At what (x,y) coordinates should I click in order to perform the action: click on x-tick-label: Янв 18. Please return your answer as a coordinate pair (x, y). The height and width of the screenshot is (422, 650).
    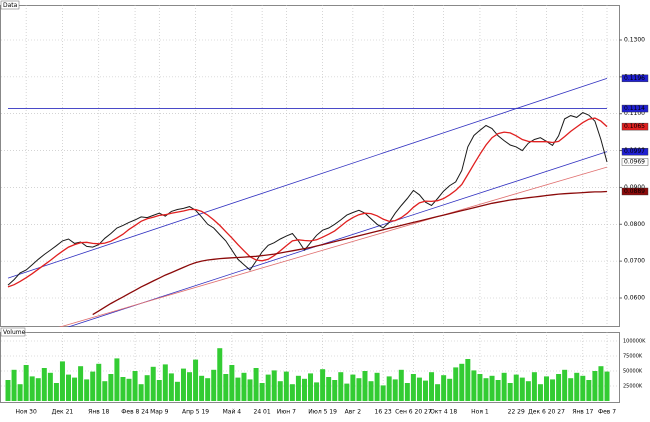
    Looking at the image, I should click on (98, 412).